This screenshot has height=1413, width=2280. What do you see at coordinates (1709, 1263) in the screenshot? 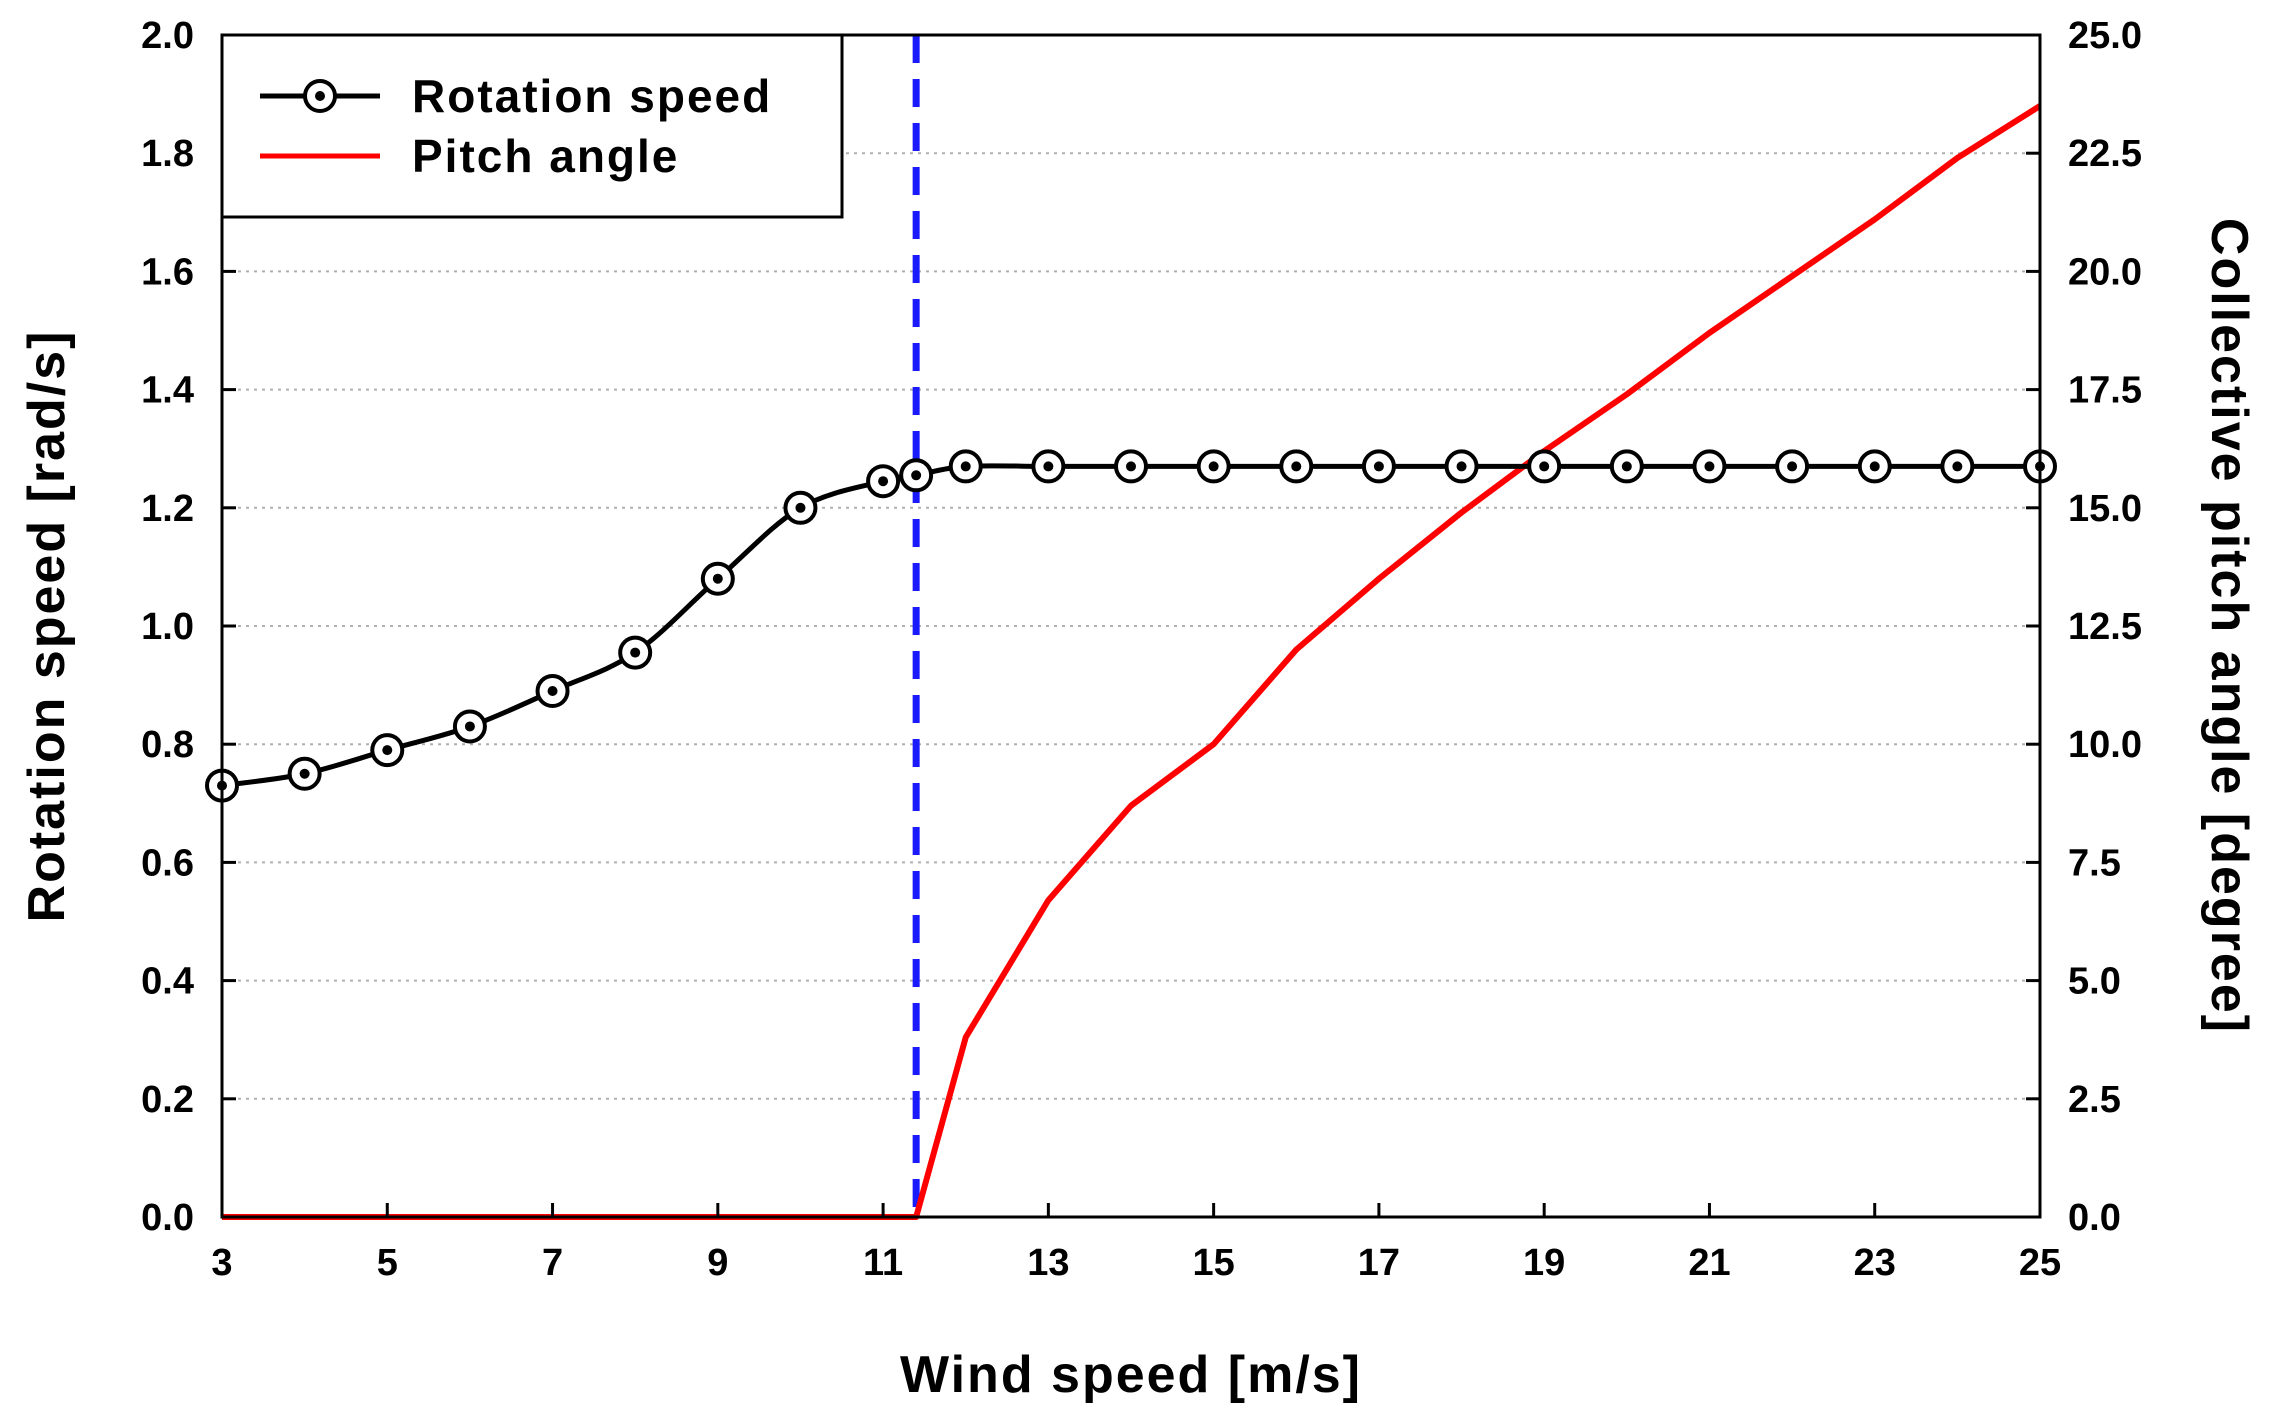
I see `x-tick-label: 21` at bounding box center [1709, 1263].